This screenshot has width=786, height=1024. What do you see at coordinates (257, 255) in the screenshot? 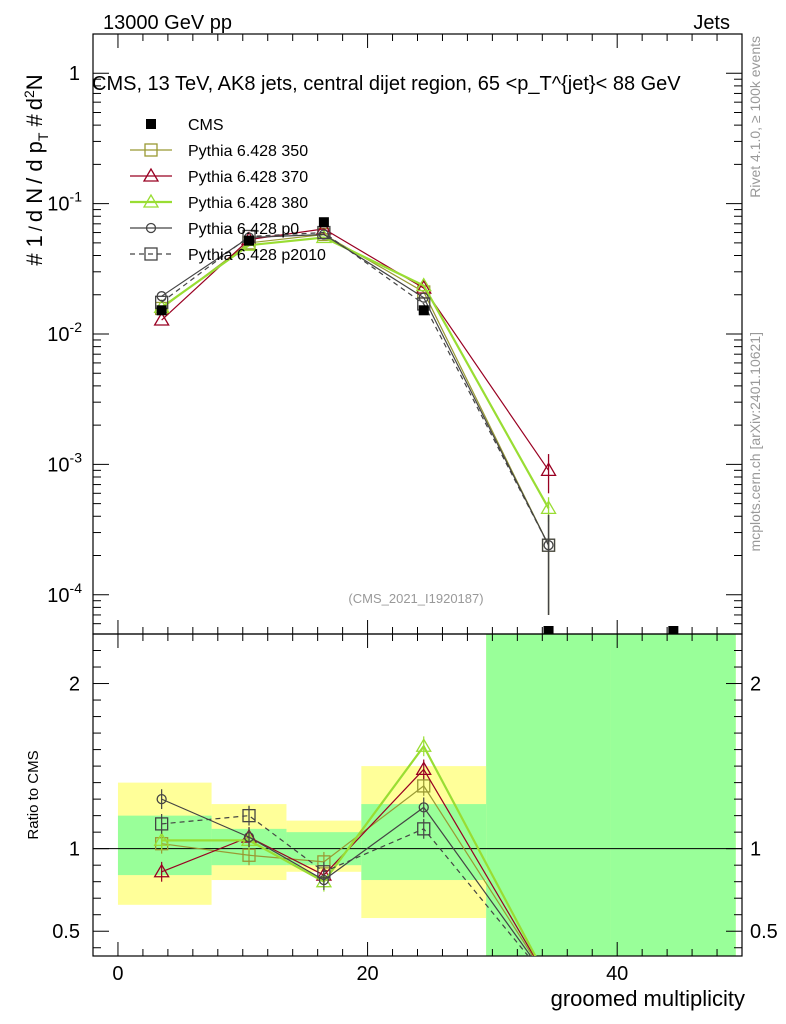
I see `legend-label-p2010: Pythia 6.428 p2010` at bounding box center [257, 255].